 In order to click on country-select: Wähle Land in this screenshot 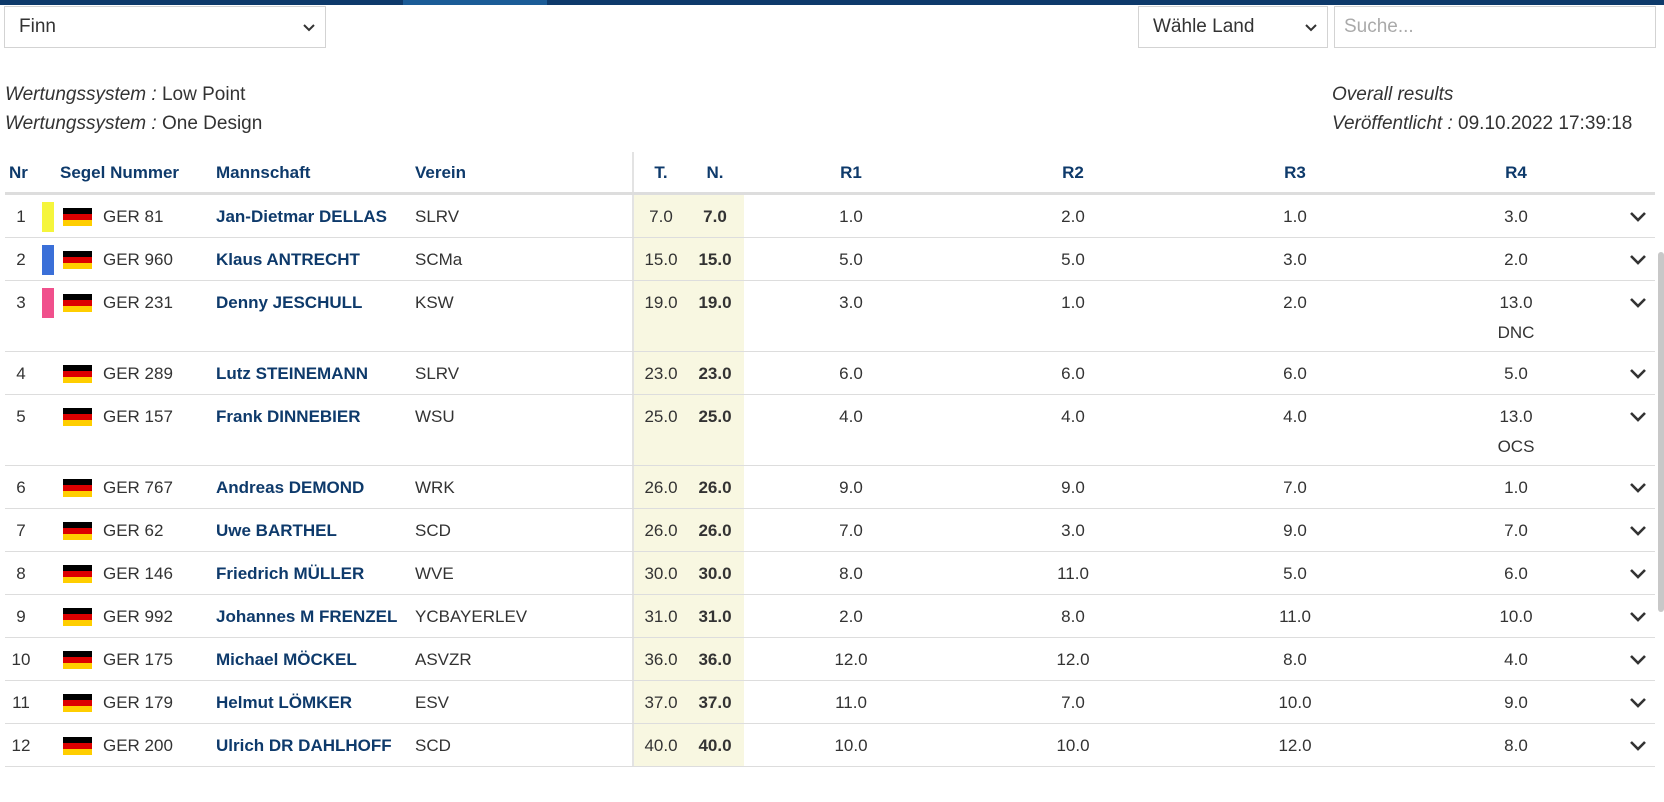, I will do `click(1233, 27)`.